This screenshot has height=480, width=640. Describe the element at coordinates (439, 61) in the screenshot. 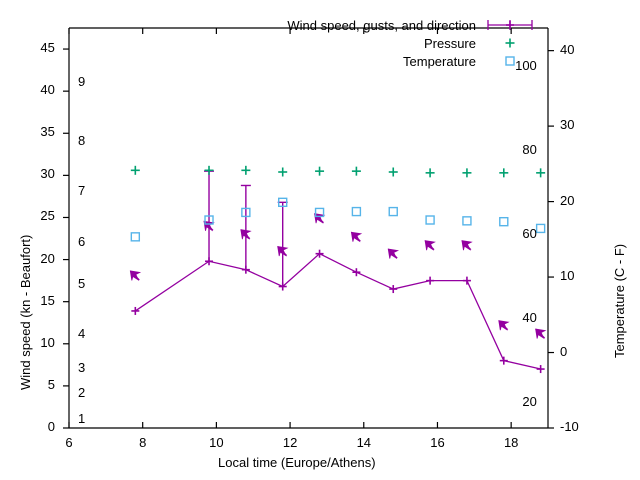

I see `legend-label-temperature: Temperature` at that location.